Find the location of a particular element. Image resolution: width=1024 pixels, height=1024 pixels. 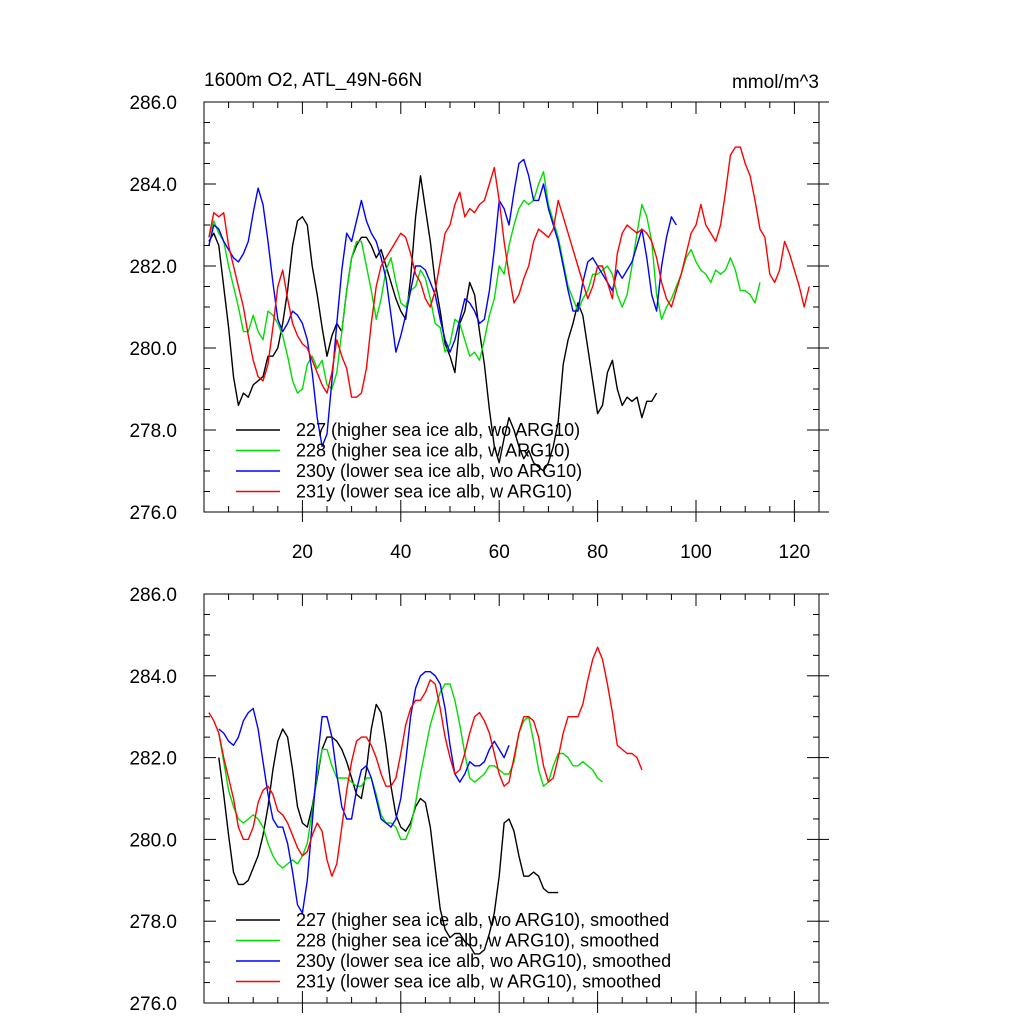

x-tick-label: 20 is located at coordinates (302, 552).